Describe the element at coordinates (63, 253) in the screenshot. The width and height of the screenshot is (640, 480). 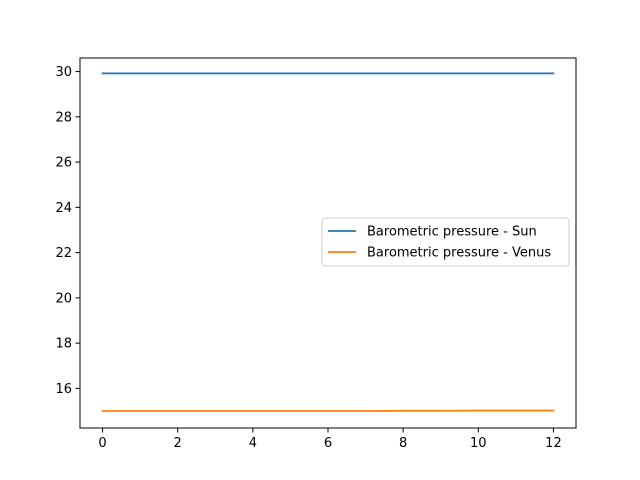
I see `y-tick-label: 22` at that location.